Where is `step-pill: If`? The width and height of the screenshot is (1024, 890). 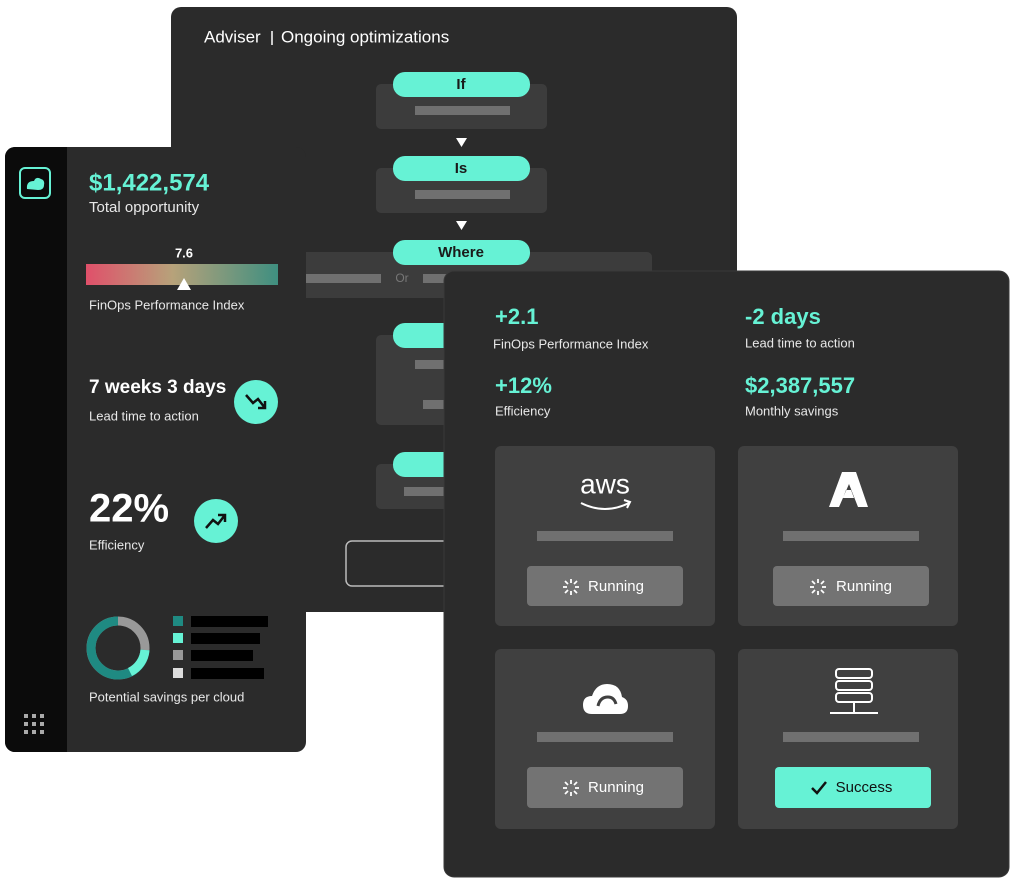
step-pill: If is located at coordinates (461, 84).